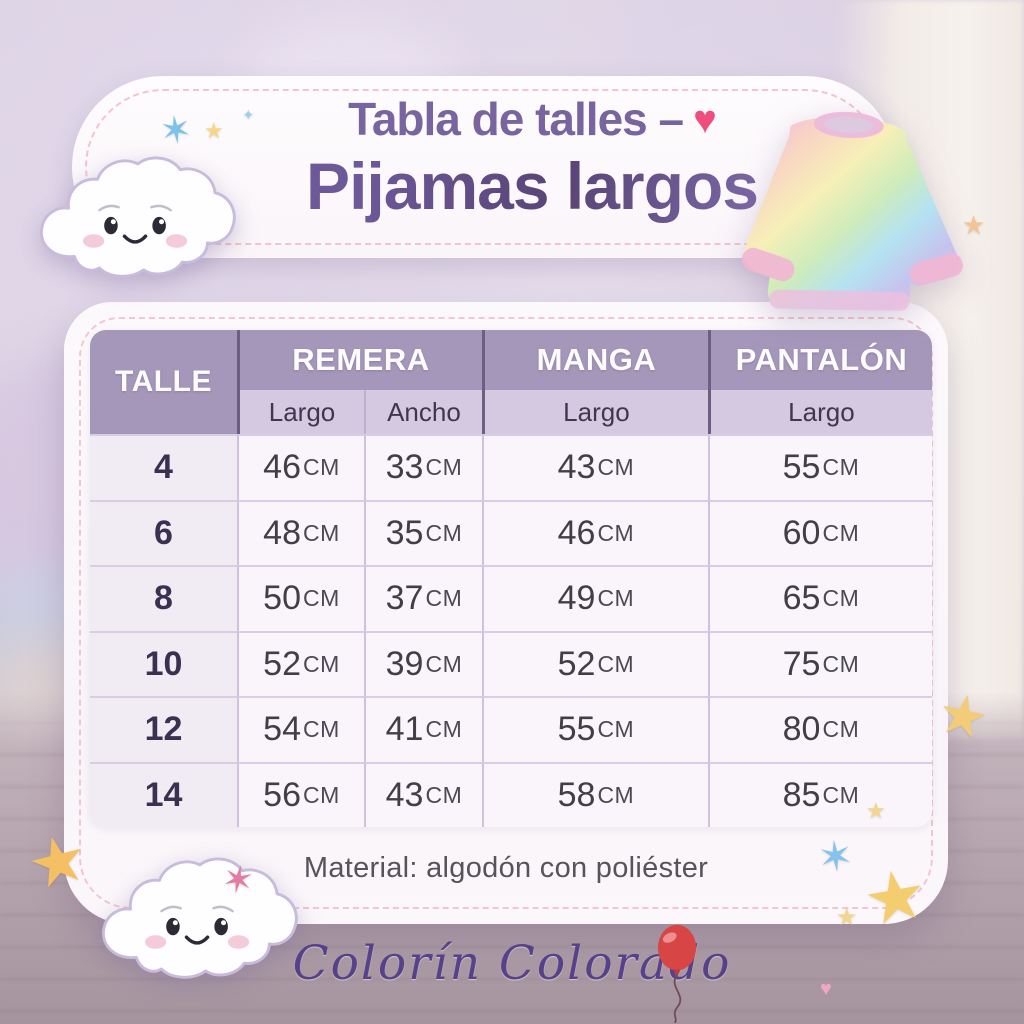  I want to click on yellow-star-face-icon: ★, so click(895, 897).